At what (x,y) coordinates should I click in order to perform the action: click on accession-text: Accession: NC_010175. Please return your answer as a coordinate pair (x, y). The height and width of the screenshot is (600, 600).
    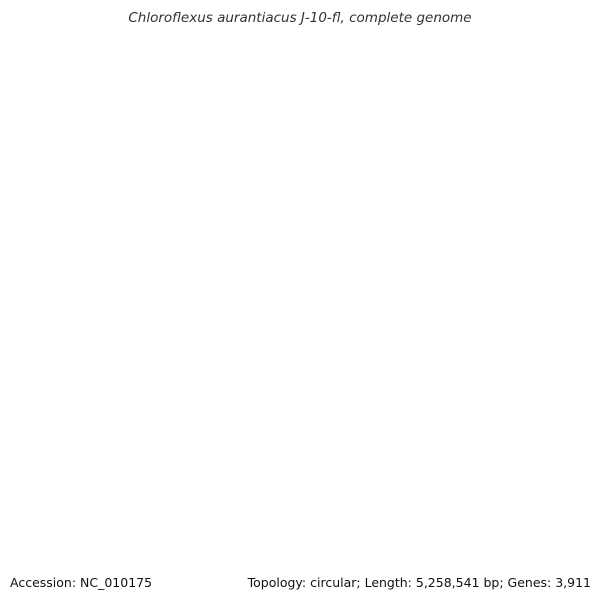
    Looking at the image, I should click on (81, 582).